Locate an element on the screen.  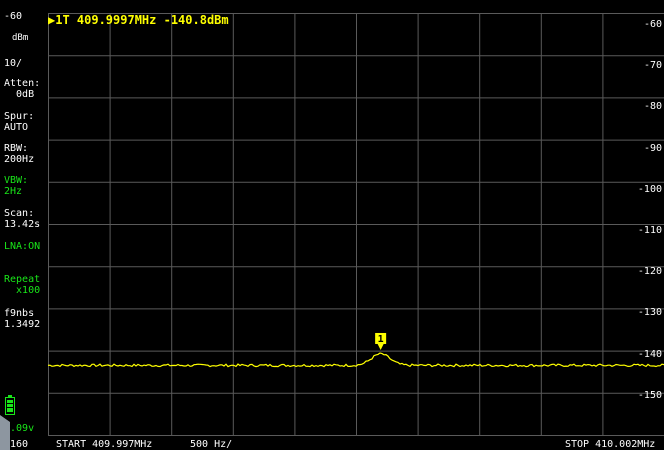
unit-label: dBm is located at coordinates (20, 38).